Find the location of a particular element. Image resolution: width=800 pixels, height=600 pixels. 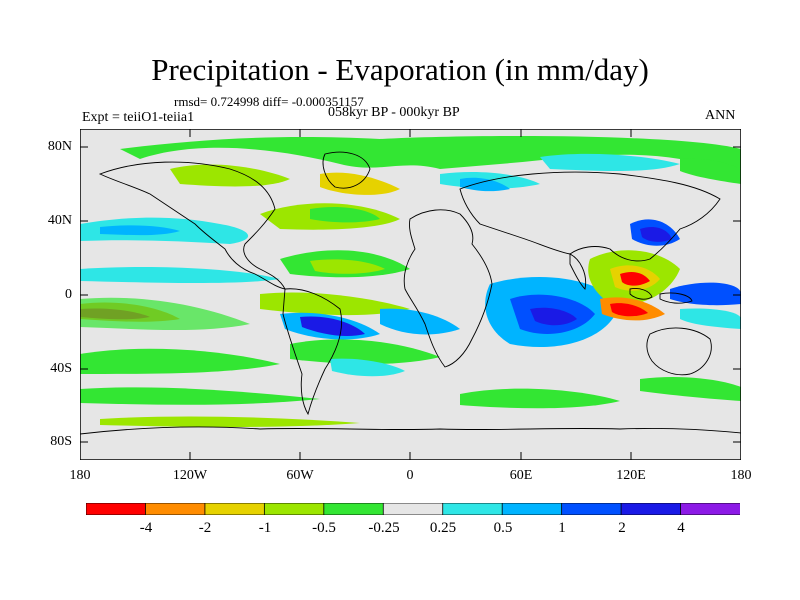

colorbar-label: -2 is located at coordinates (205, 528).